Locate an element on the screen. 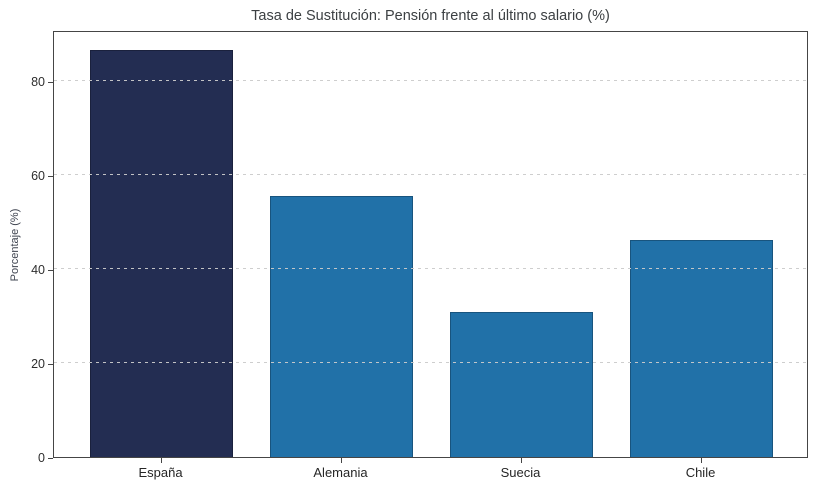  bar-chile is located at coordinates (701, 348).